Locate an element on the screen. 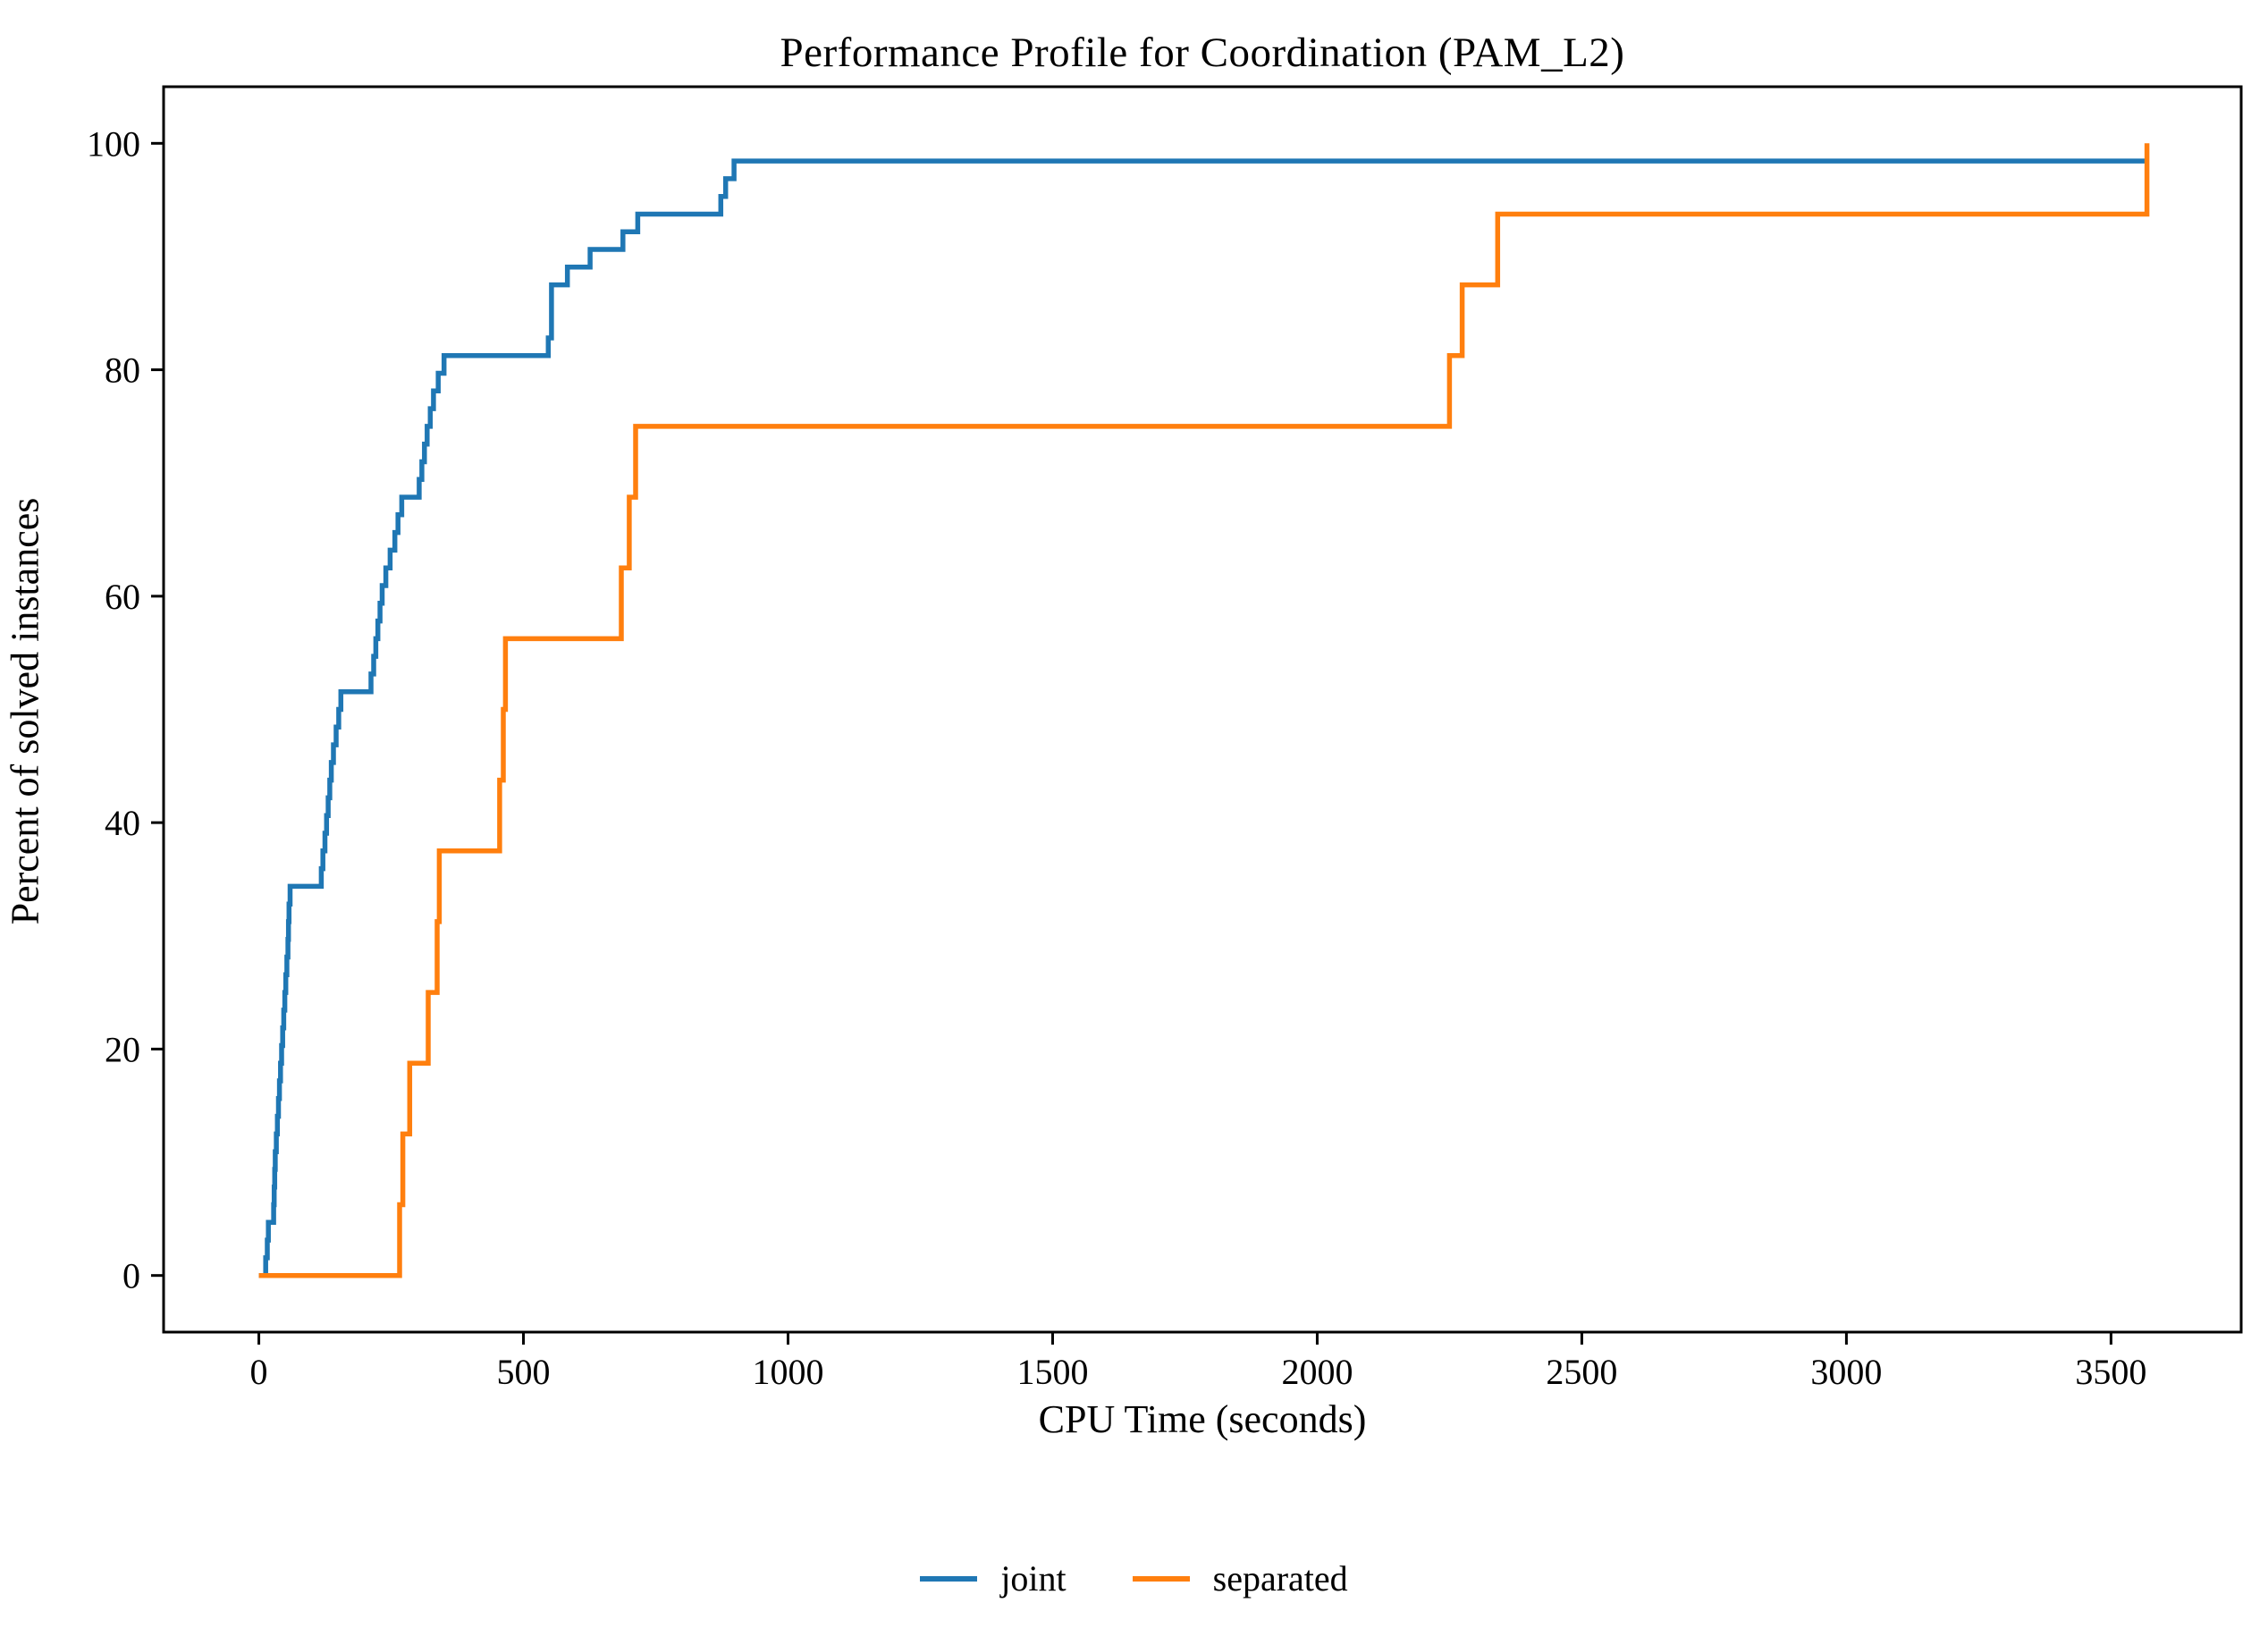 This screenshot has height=1645, width=2268. legend-swatch-joint is located at coordinates (949, 1578).